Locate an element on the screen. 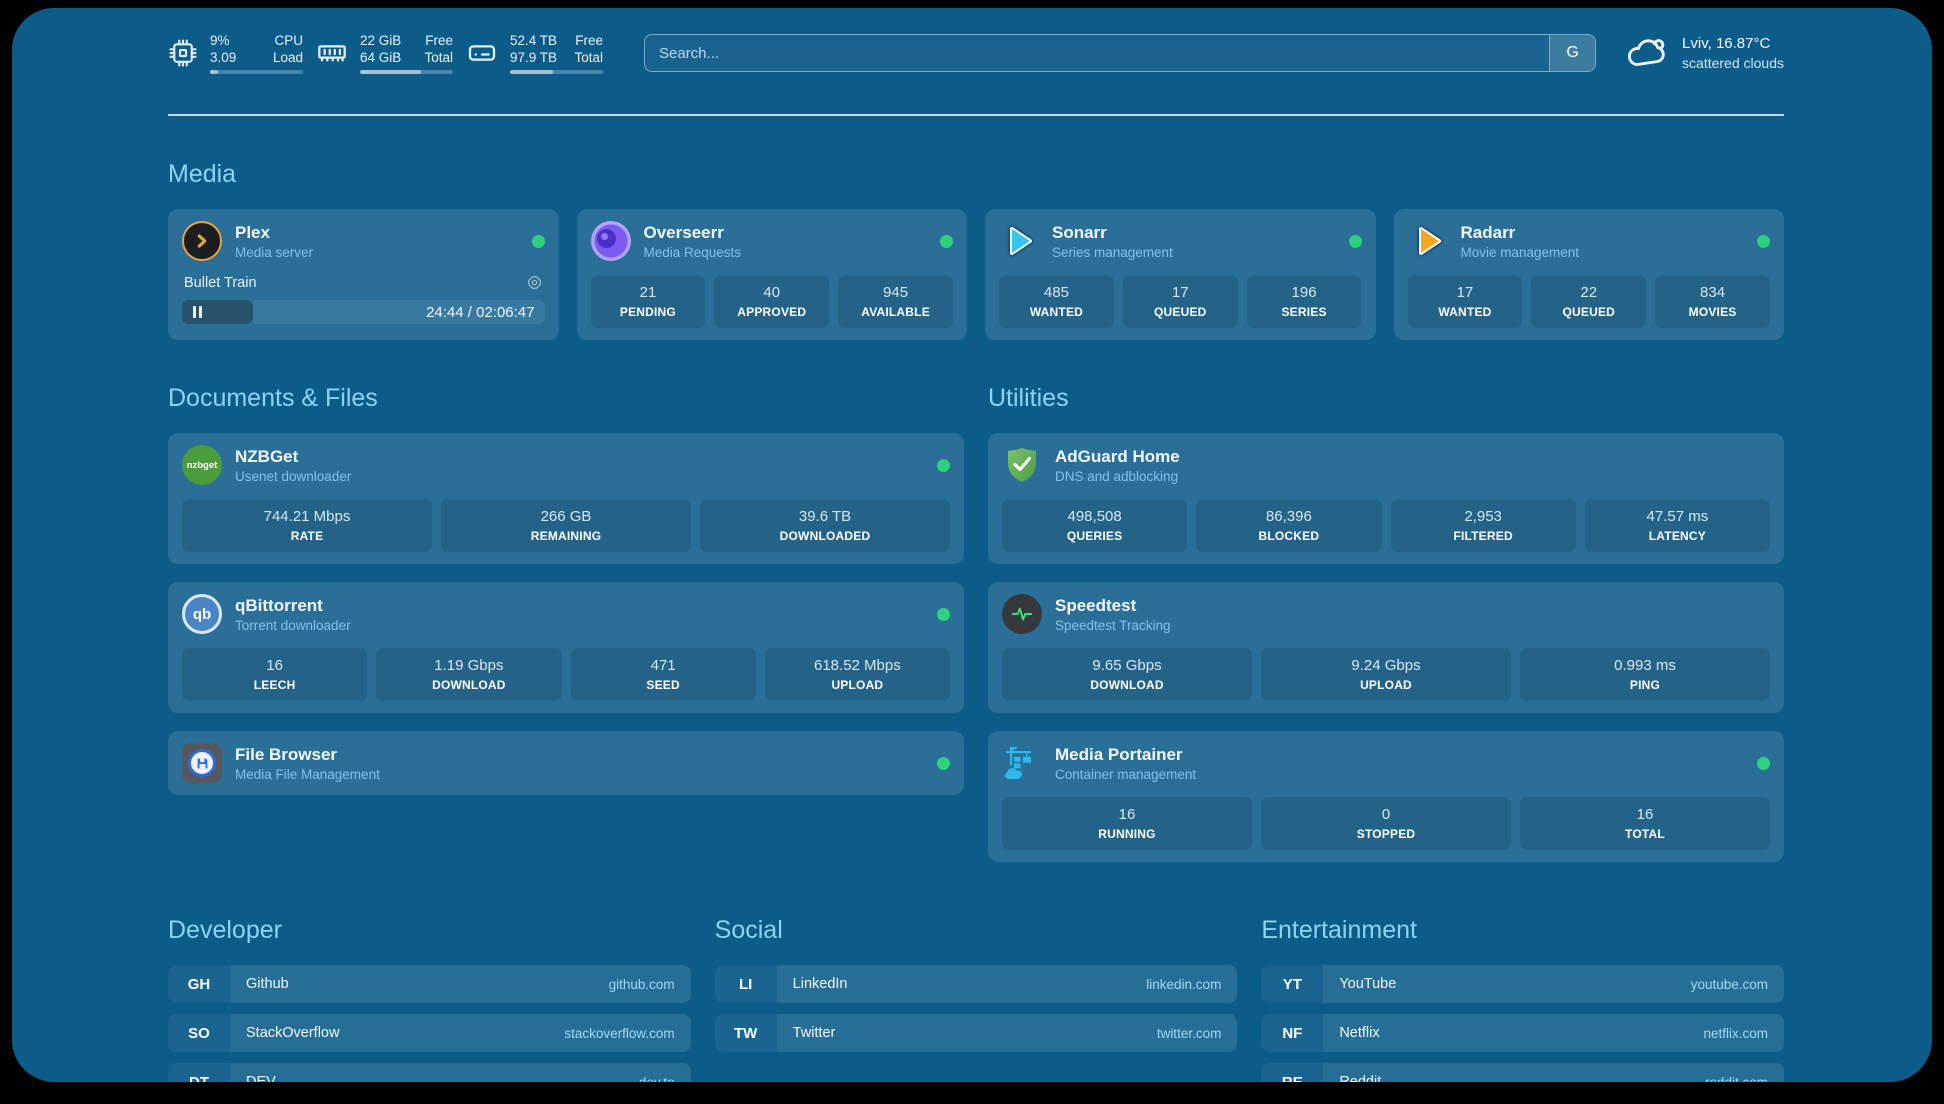 The image size is (1944, 1104). bookmark-name: LinkedIn is located at coordinates (820, 984).